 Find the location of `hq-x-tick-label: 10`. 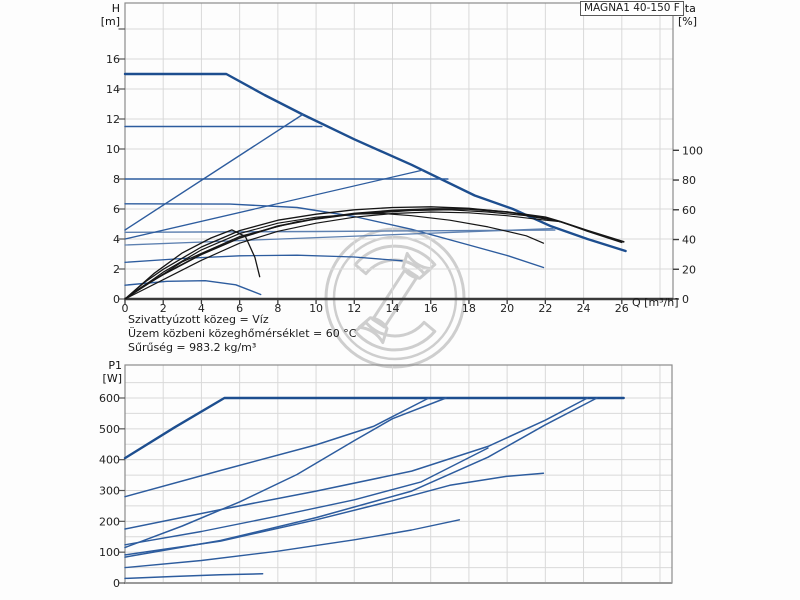

hq-x-tick-label: 10 is located at coordinates (316, 308).